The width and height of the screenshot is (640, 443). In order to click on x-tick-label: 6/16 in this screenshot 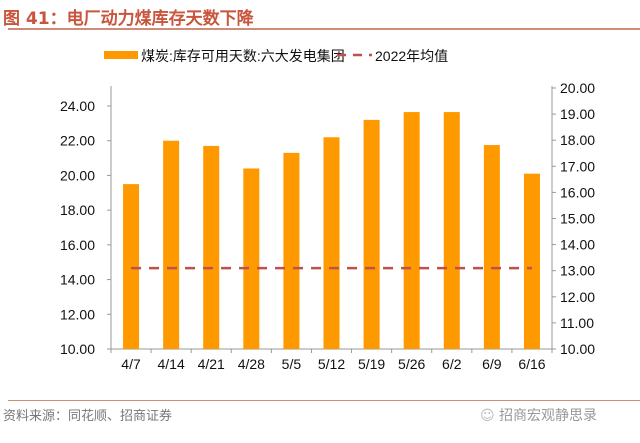, I will do `click(531, 364)`.